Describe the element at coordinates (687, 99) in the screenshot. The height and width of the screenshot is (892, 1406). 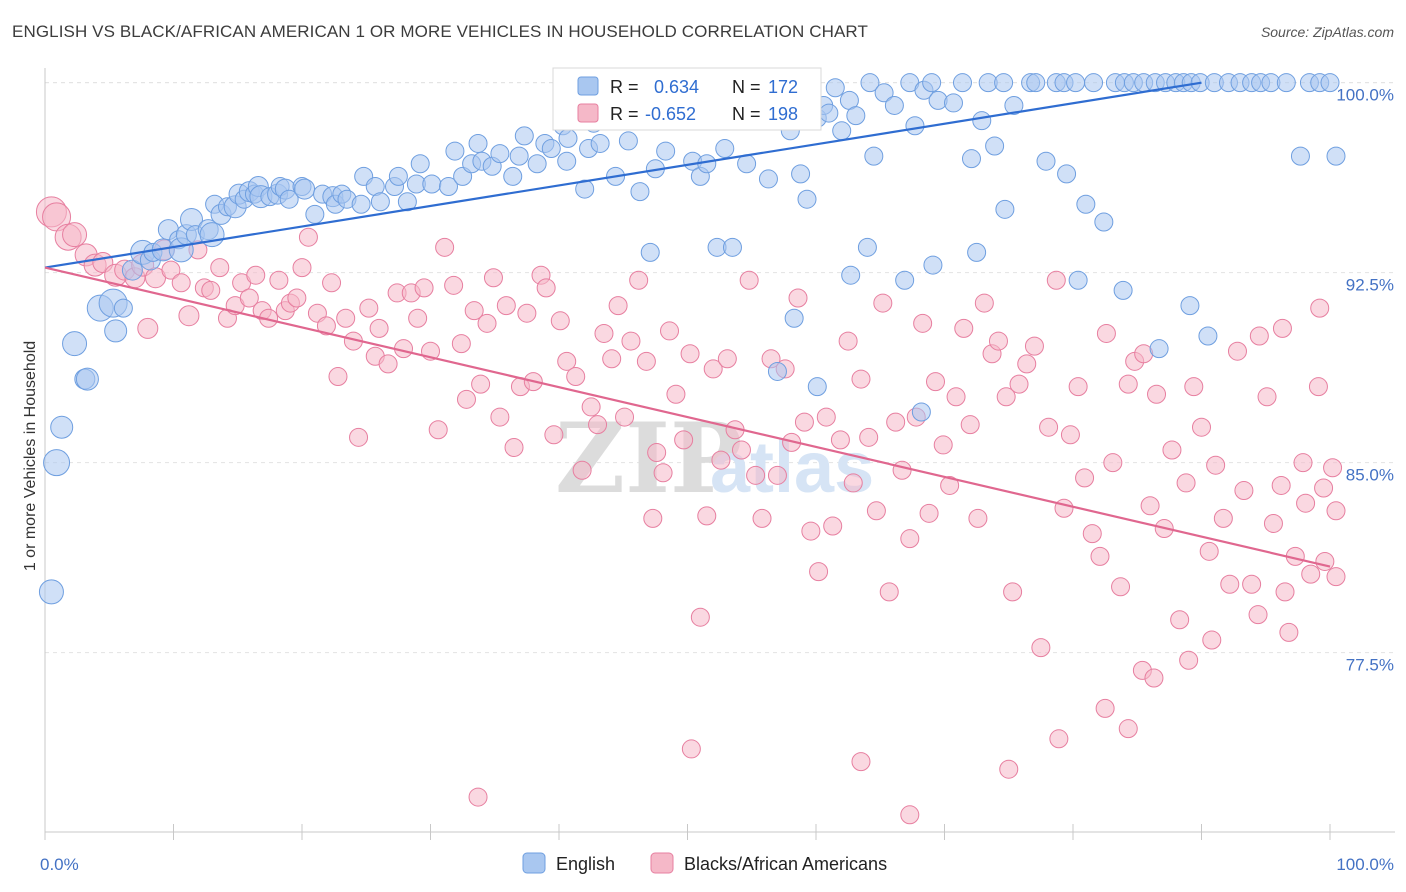
I see `stats-legend-box: R = 0.634 N = 172 R = -0.652 N = 198` at that location.